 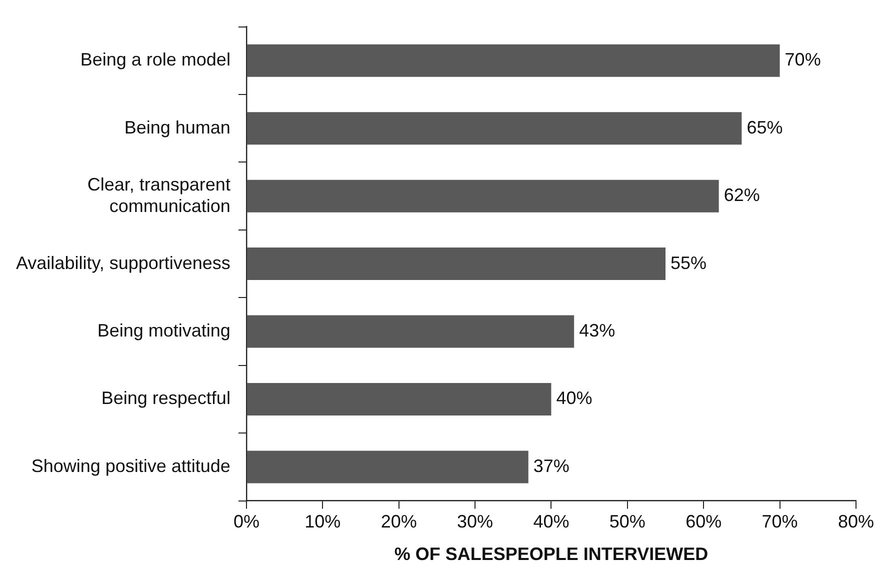 I want to click on y-tick-label: Clear, transparent communication, so click(x=158, y=195).